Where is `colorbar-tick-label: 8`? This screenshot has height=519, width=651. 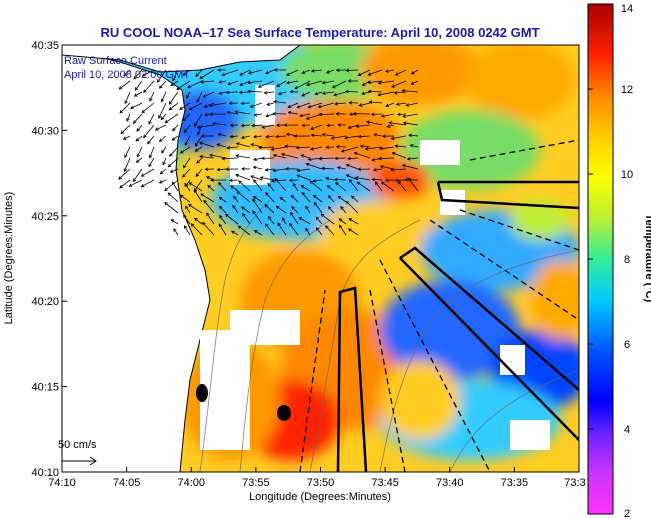
colorbar-tick-label: 8 is located at coordinates (627, 260).